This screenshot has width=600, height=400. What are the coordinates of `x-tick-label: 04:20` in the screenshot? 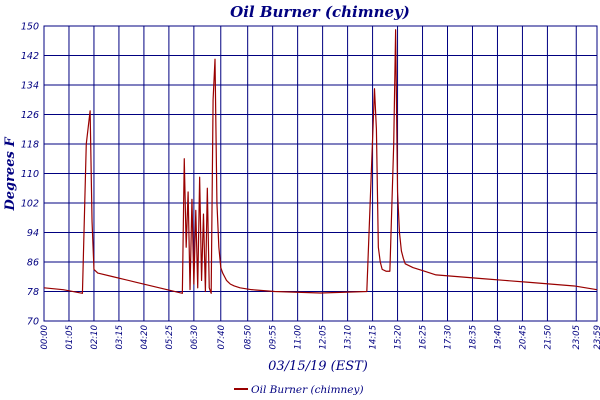 It's located at (145, 337).